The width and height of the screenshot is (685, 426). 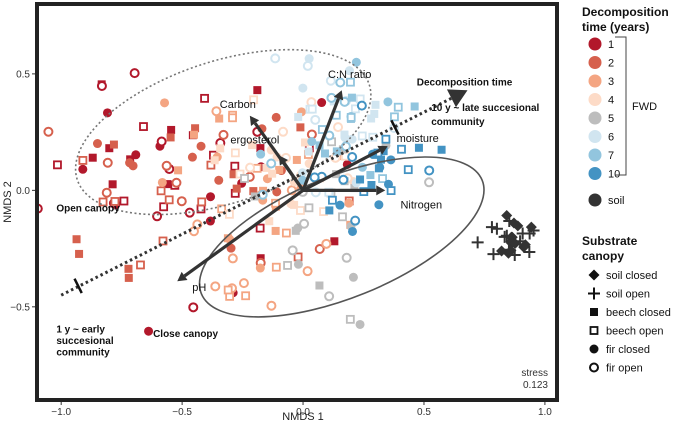 I want to click on vector-head-carbon, so click(x=254, y=121).